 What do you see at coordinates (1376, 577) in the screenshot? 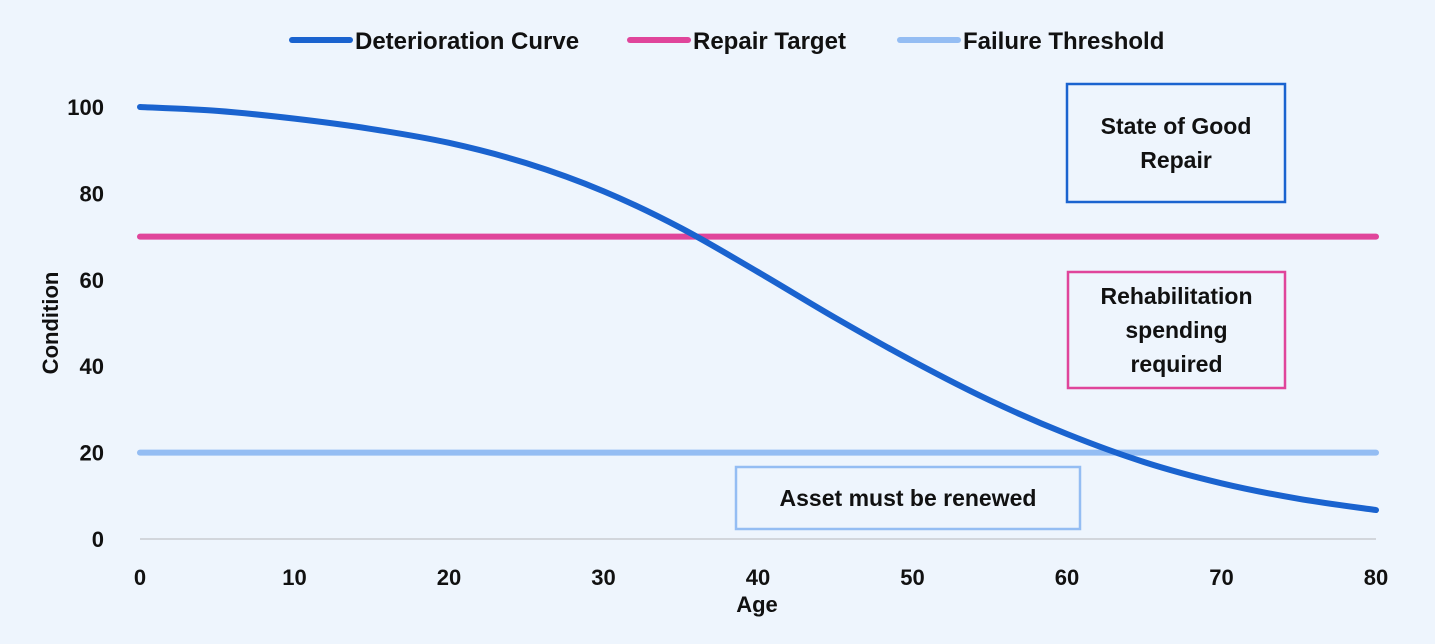
I see `x-tick-label: 80` at bounding box center [1376, 577].